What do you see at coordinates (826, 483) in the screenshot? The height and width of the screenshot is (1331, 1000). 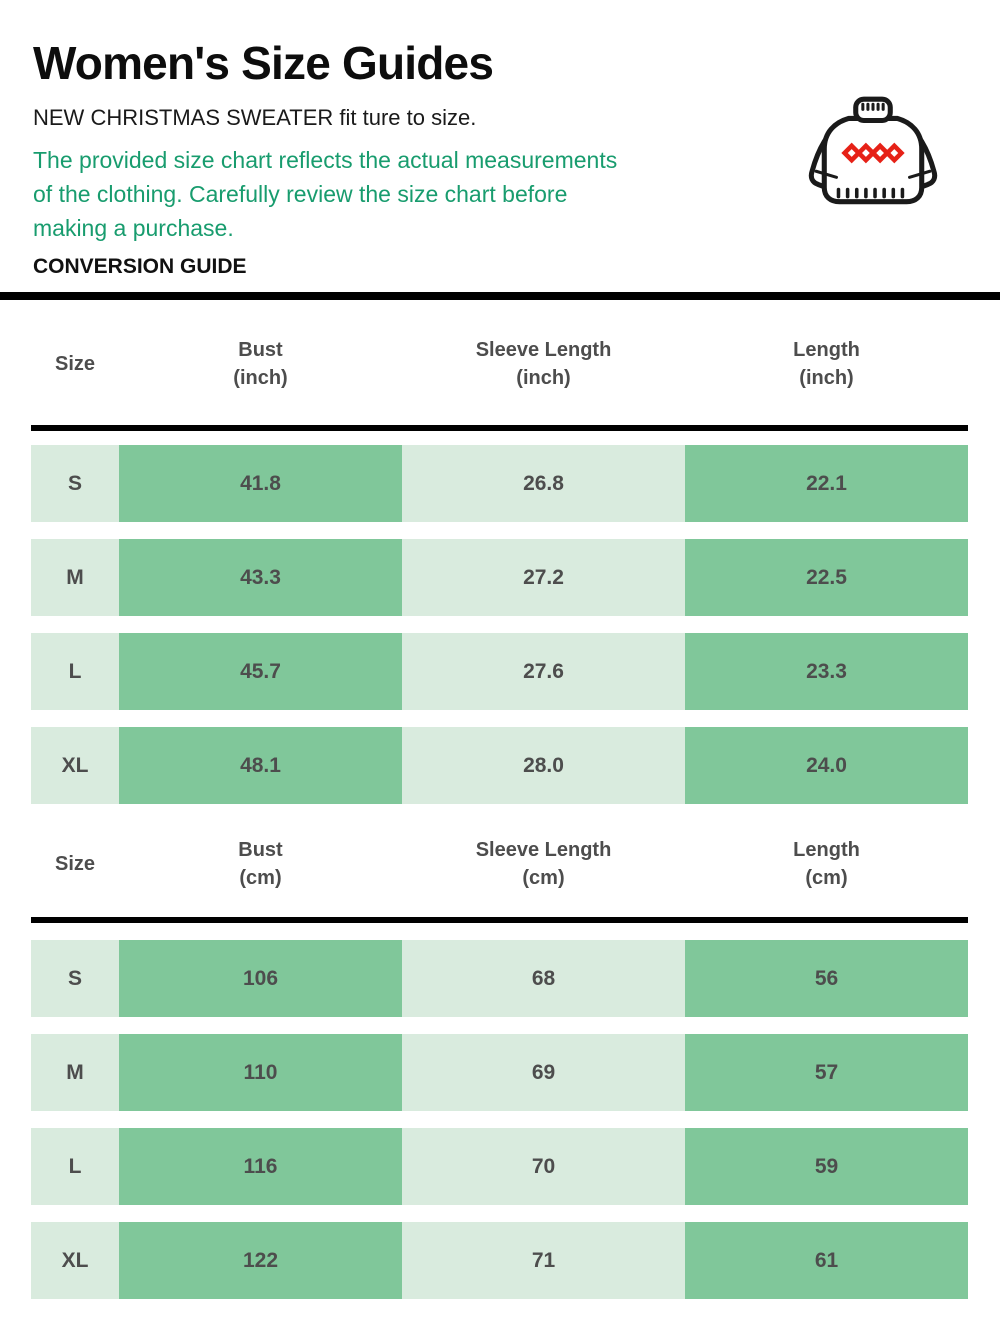 I see `length-cell: 22.1` at bounding box center [826, 483].